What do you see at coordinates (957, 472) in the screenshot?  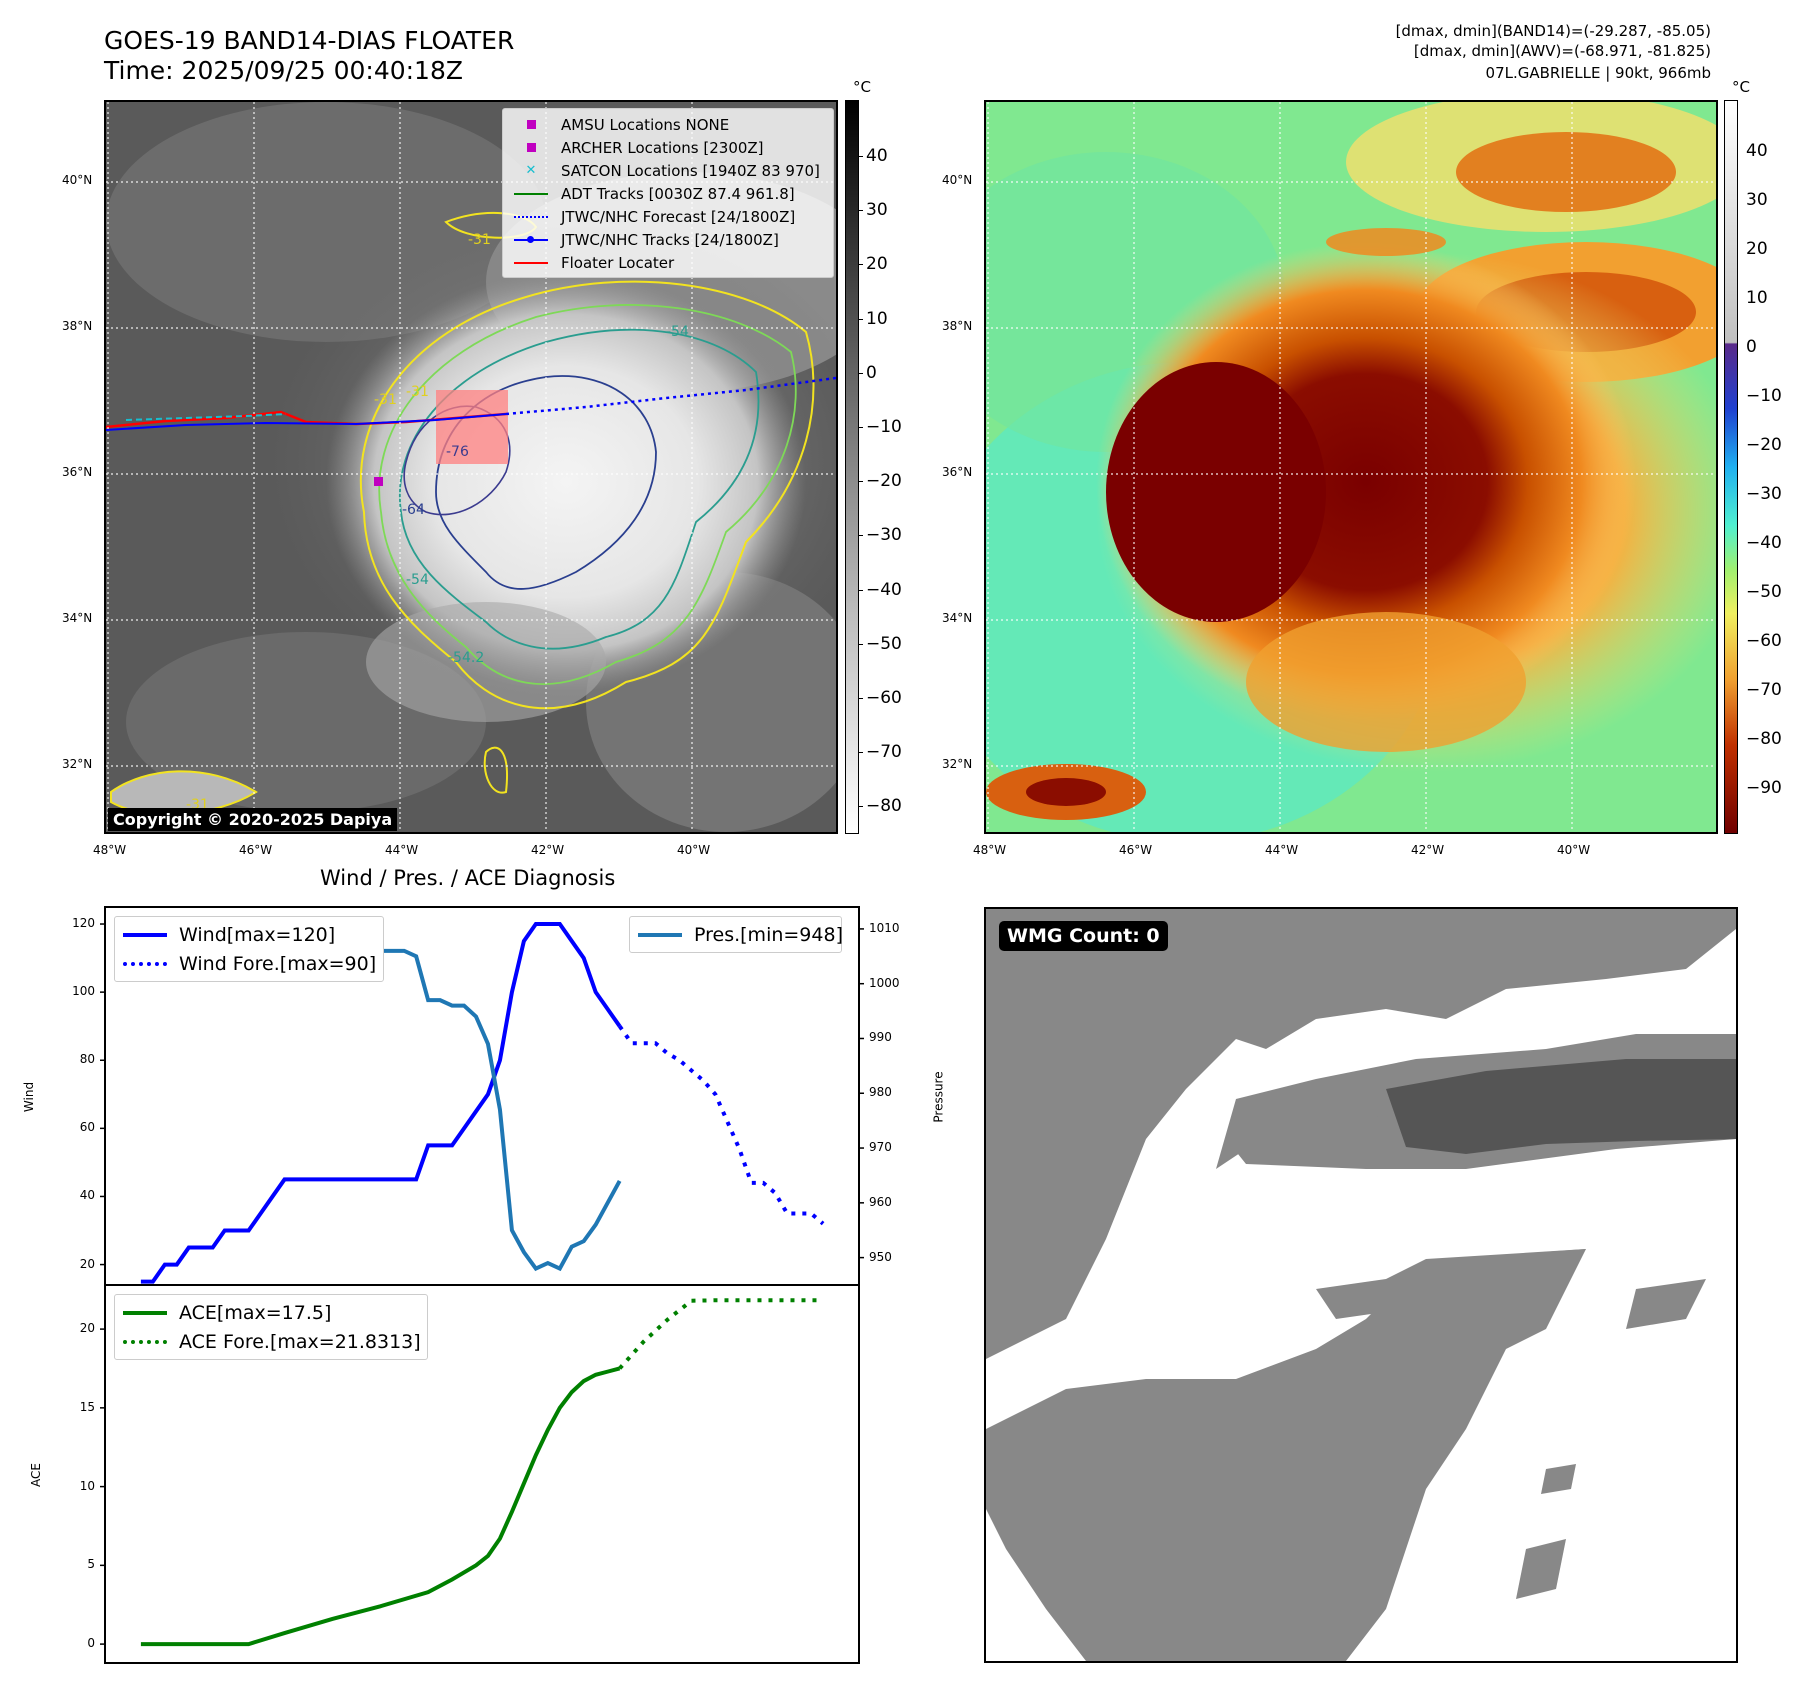 I see `lat-label: 36°N` at bounding box center [957, 472].